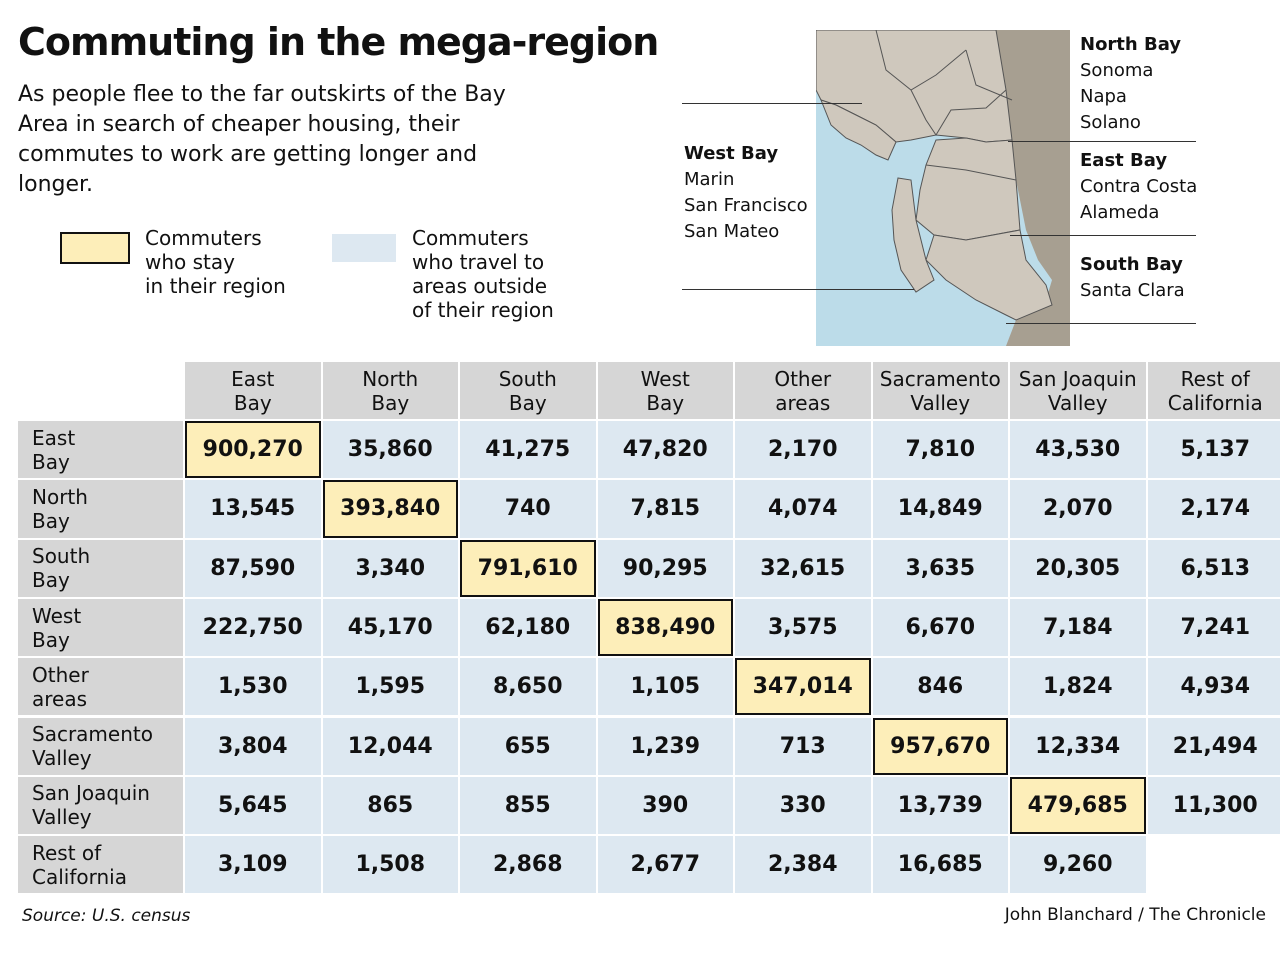  What do you see at coordinates (253, 568) in the screenshot?
I see `table-cell: 87,590` at bounding box center [253, 568].